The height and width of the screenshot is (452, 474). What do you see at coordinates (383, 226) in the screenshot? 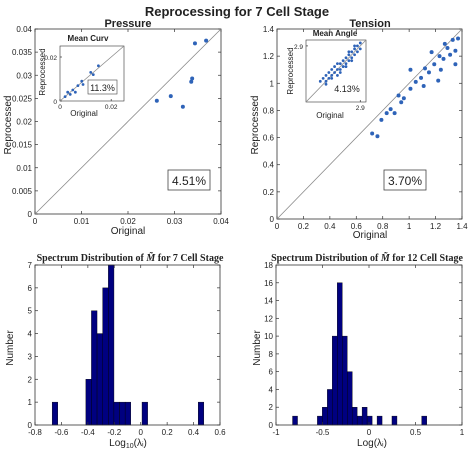
I see `tension-xtick-label: 0.8` at bounding box center [383, 226].